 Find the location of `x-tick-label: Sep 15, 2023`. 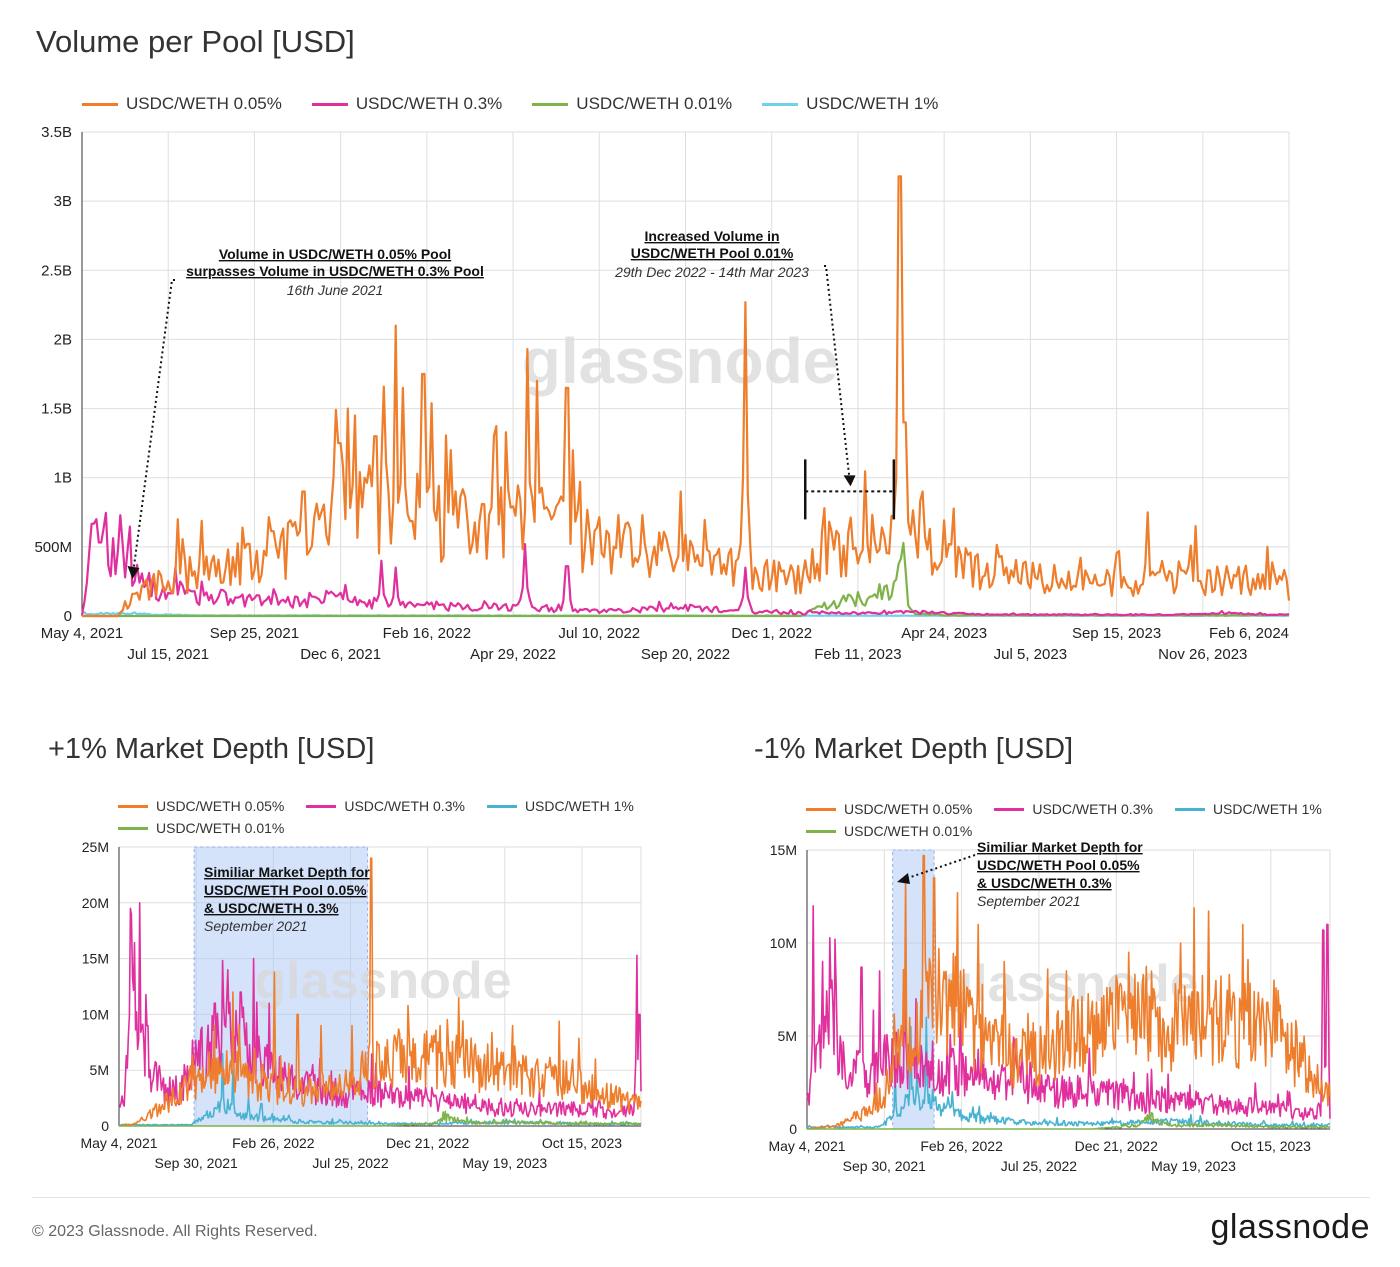

x-tick-label: Sep 15, 2023 is located at coordinates (1116, 633).